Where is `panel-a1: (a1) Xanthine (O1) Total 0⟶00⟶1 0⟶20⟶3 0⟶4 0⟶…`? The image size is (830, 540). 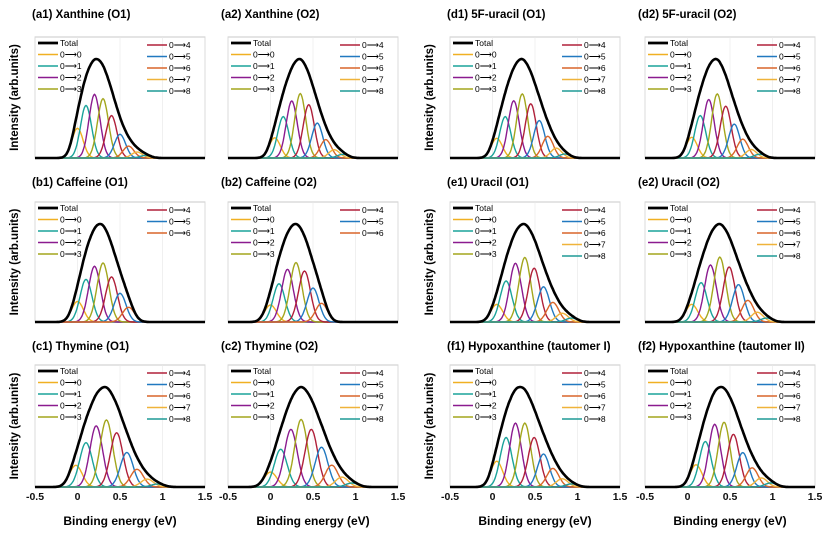 panel-a1: (a1) Xanthine (O1) Total 0⟶00⟶1 0⟶20⟶3 0⟶4 0⟶… is located at coordinates (119, 84).